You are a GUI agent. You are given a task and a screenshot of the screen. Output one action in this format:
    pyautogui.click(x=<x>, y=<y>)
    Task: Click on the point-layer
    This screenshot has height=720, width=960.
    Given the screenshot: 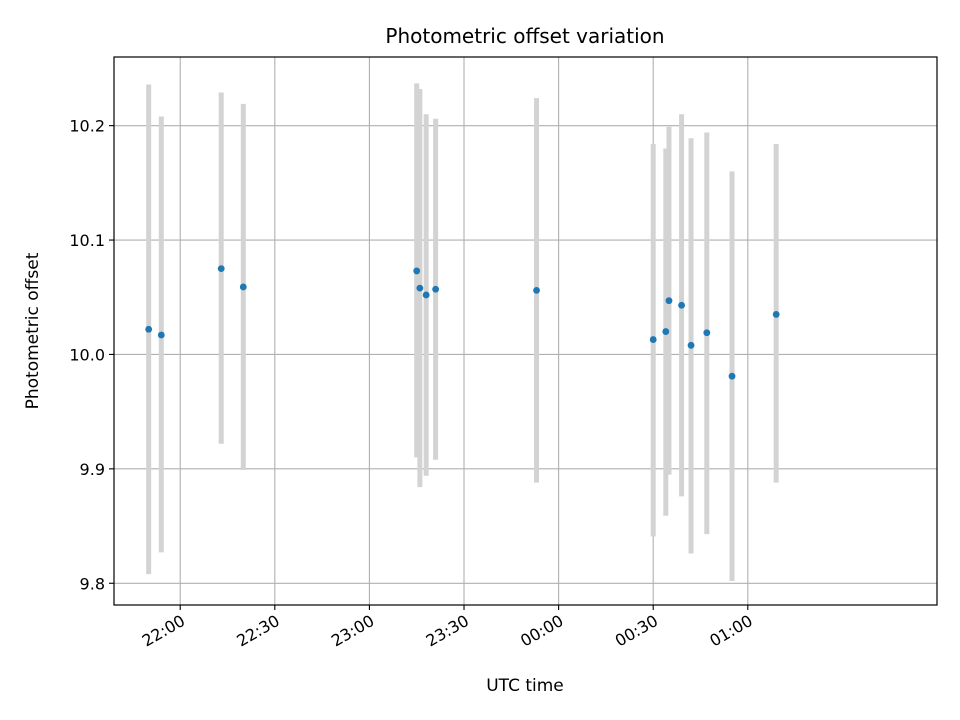 What is the action you would take?
    pyautogui.click(x=462, y=322)
    